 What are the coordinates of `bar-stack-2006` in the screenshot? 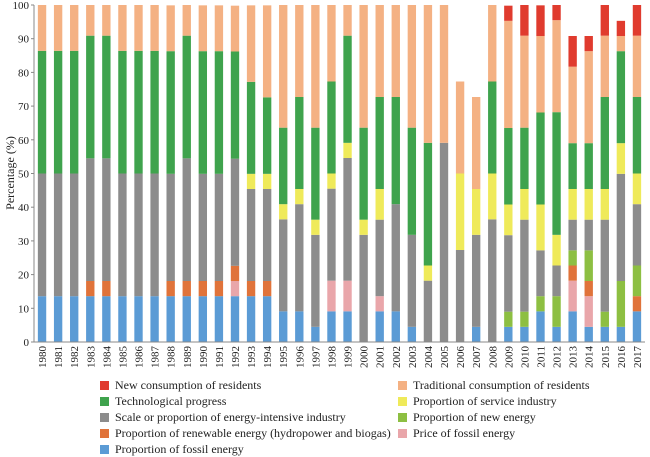 It's located at (460, 211).